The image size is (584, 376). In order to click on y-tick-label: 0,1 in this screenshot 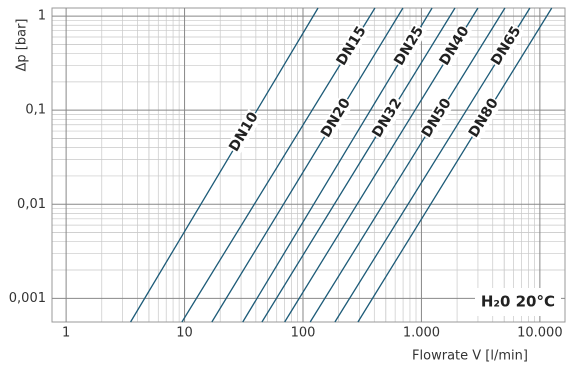, I will do `click(35, 110)`.